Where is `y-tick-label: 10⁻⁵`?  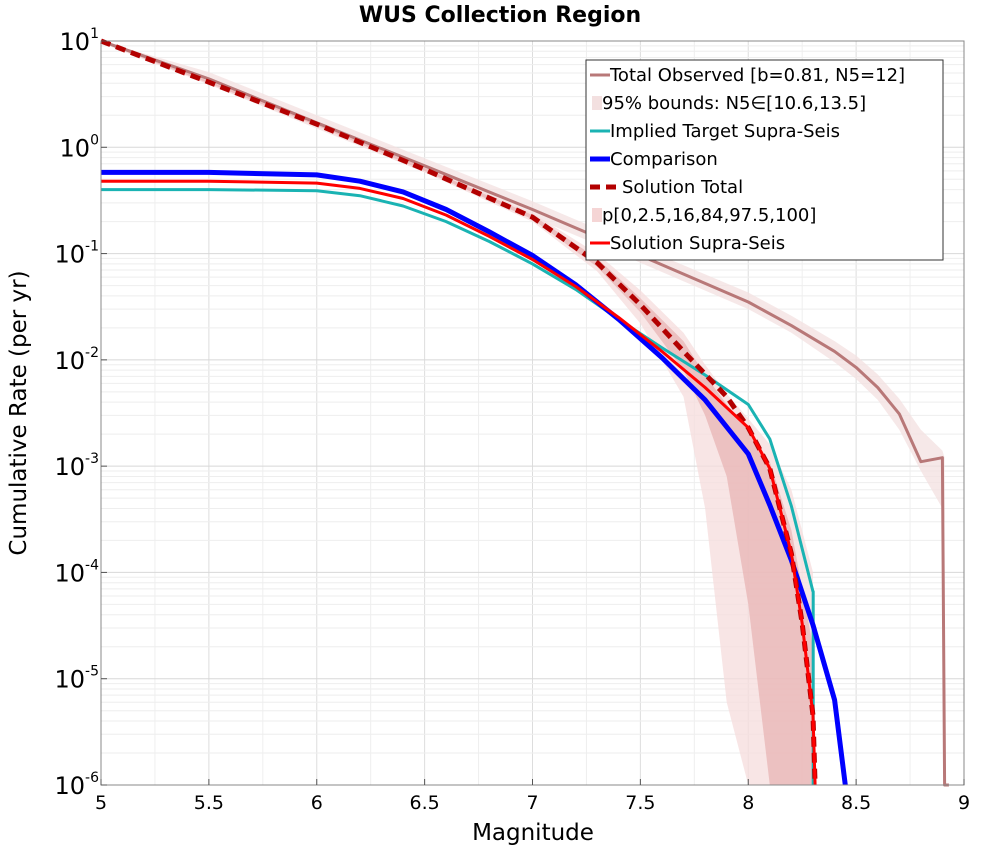 y-tick-label: 10⁻⁵ is located at coordinates (76, 679).